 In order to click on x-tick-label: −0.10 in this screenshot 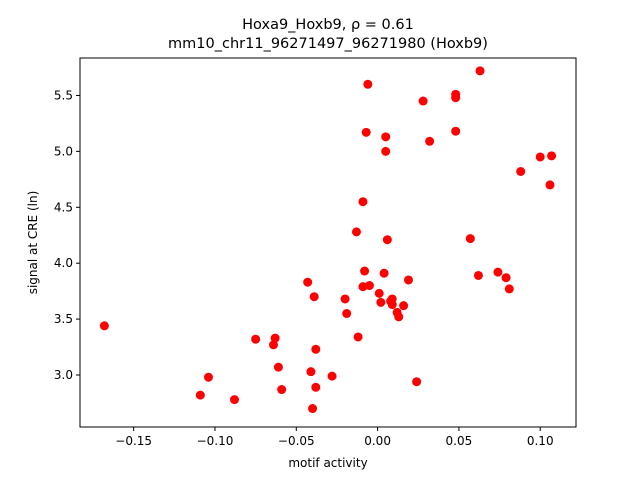, I will do `click(215, 441)`.